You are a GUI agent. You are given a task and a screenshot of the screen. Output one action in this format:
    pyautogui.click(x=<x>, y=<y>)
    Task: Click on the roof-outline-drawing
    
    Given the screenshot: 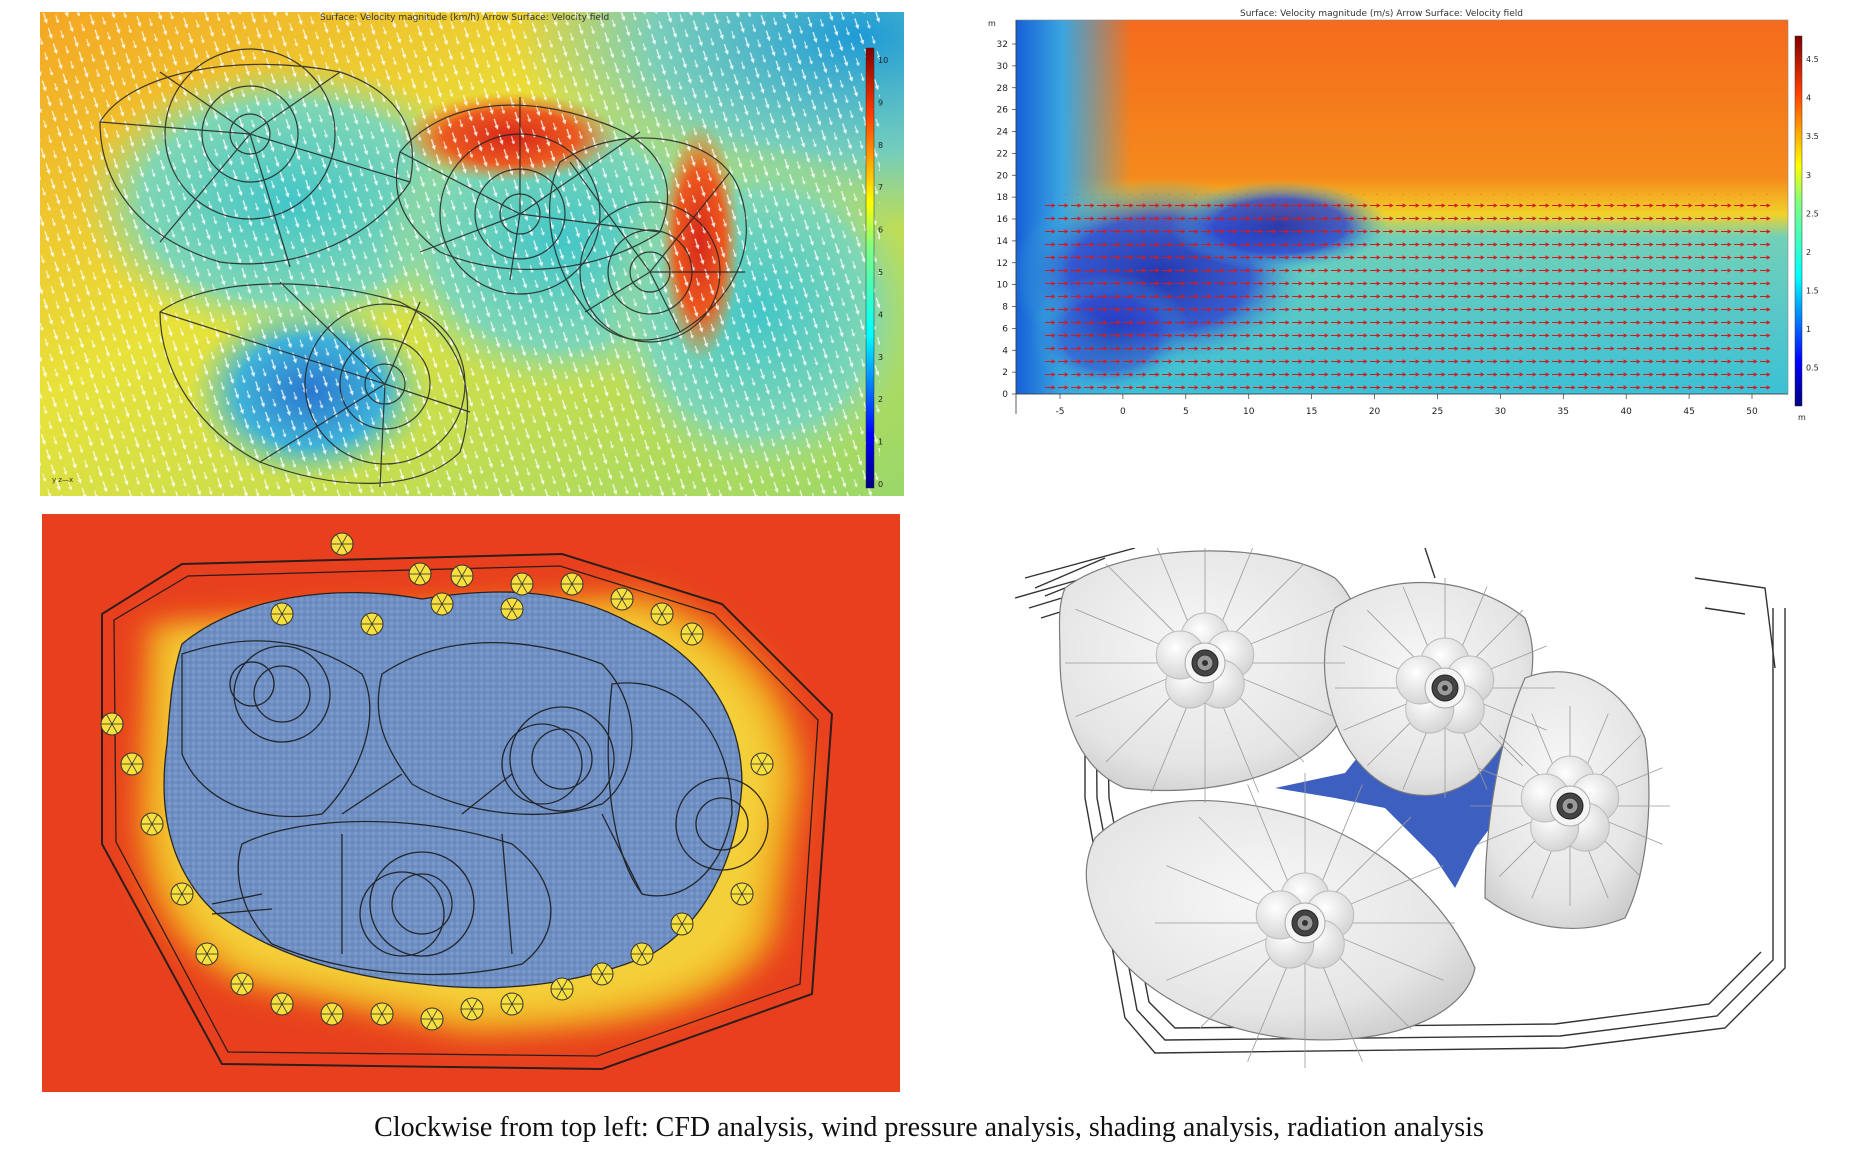 What is the action you would take?
    pyautogui.click(x=423, y=268)
    